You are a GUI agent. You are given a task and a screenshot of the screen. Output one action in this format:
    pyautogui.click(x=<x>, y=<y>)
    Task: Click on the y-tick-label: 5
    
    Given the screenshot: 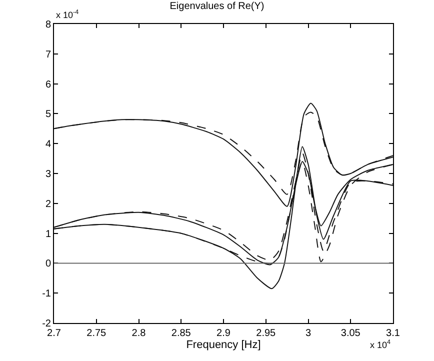 What is the action you would take?
    pyautogui.click(x=48, y=114)
    